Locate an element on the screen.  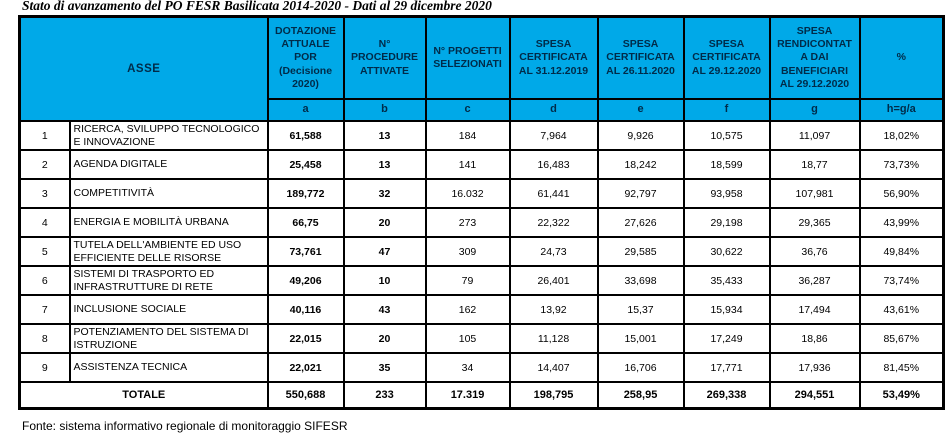
row-value-a: 25,458 is located at coordinates (305, 164).